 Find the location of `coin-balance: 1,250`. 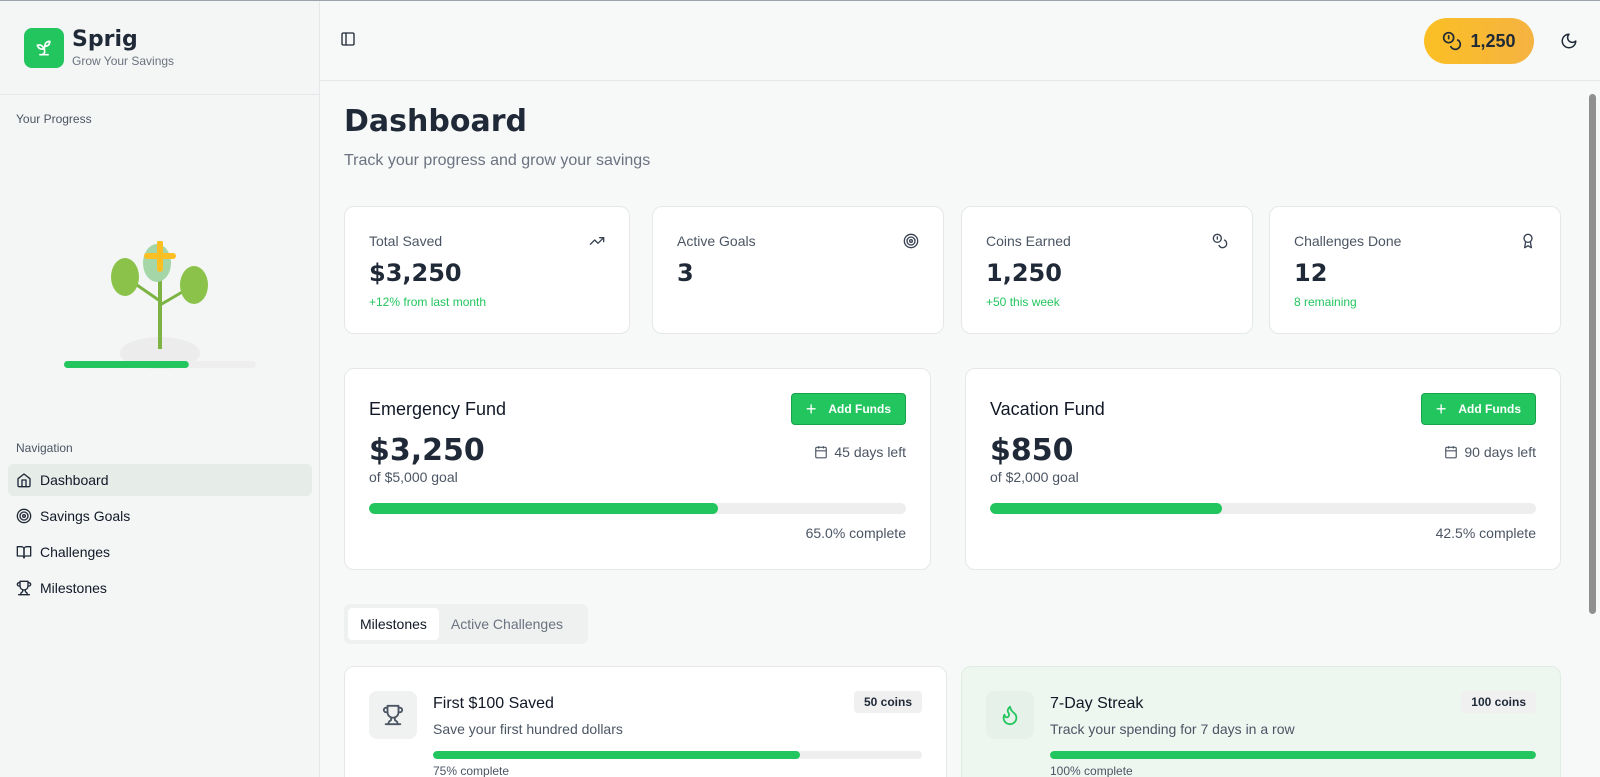

coin-balance: 1,250 is located at coordinates (1493, 40).